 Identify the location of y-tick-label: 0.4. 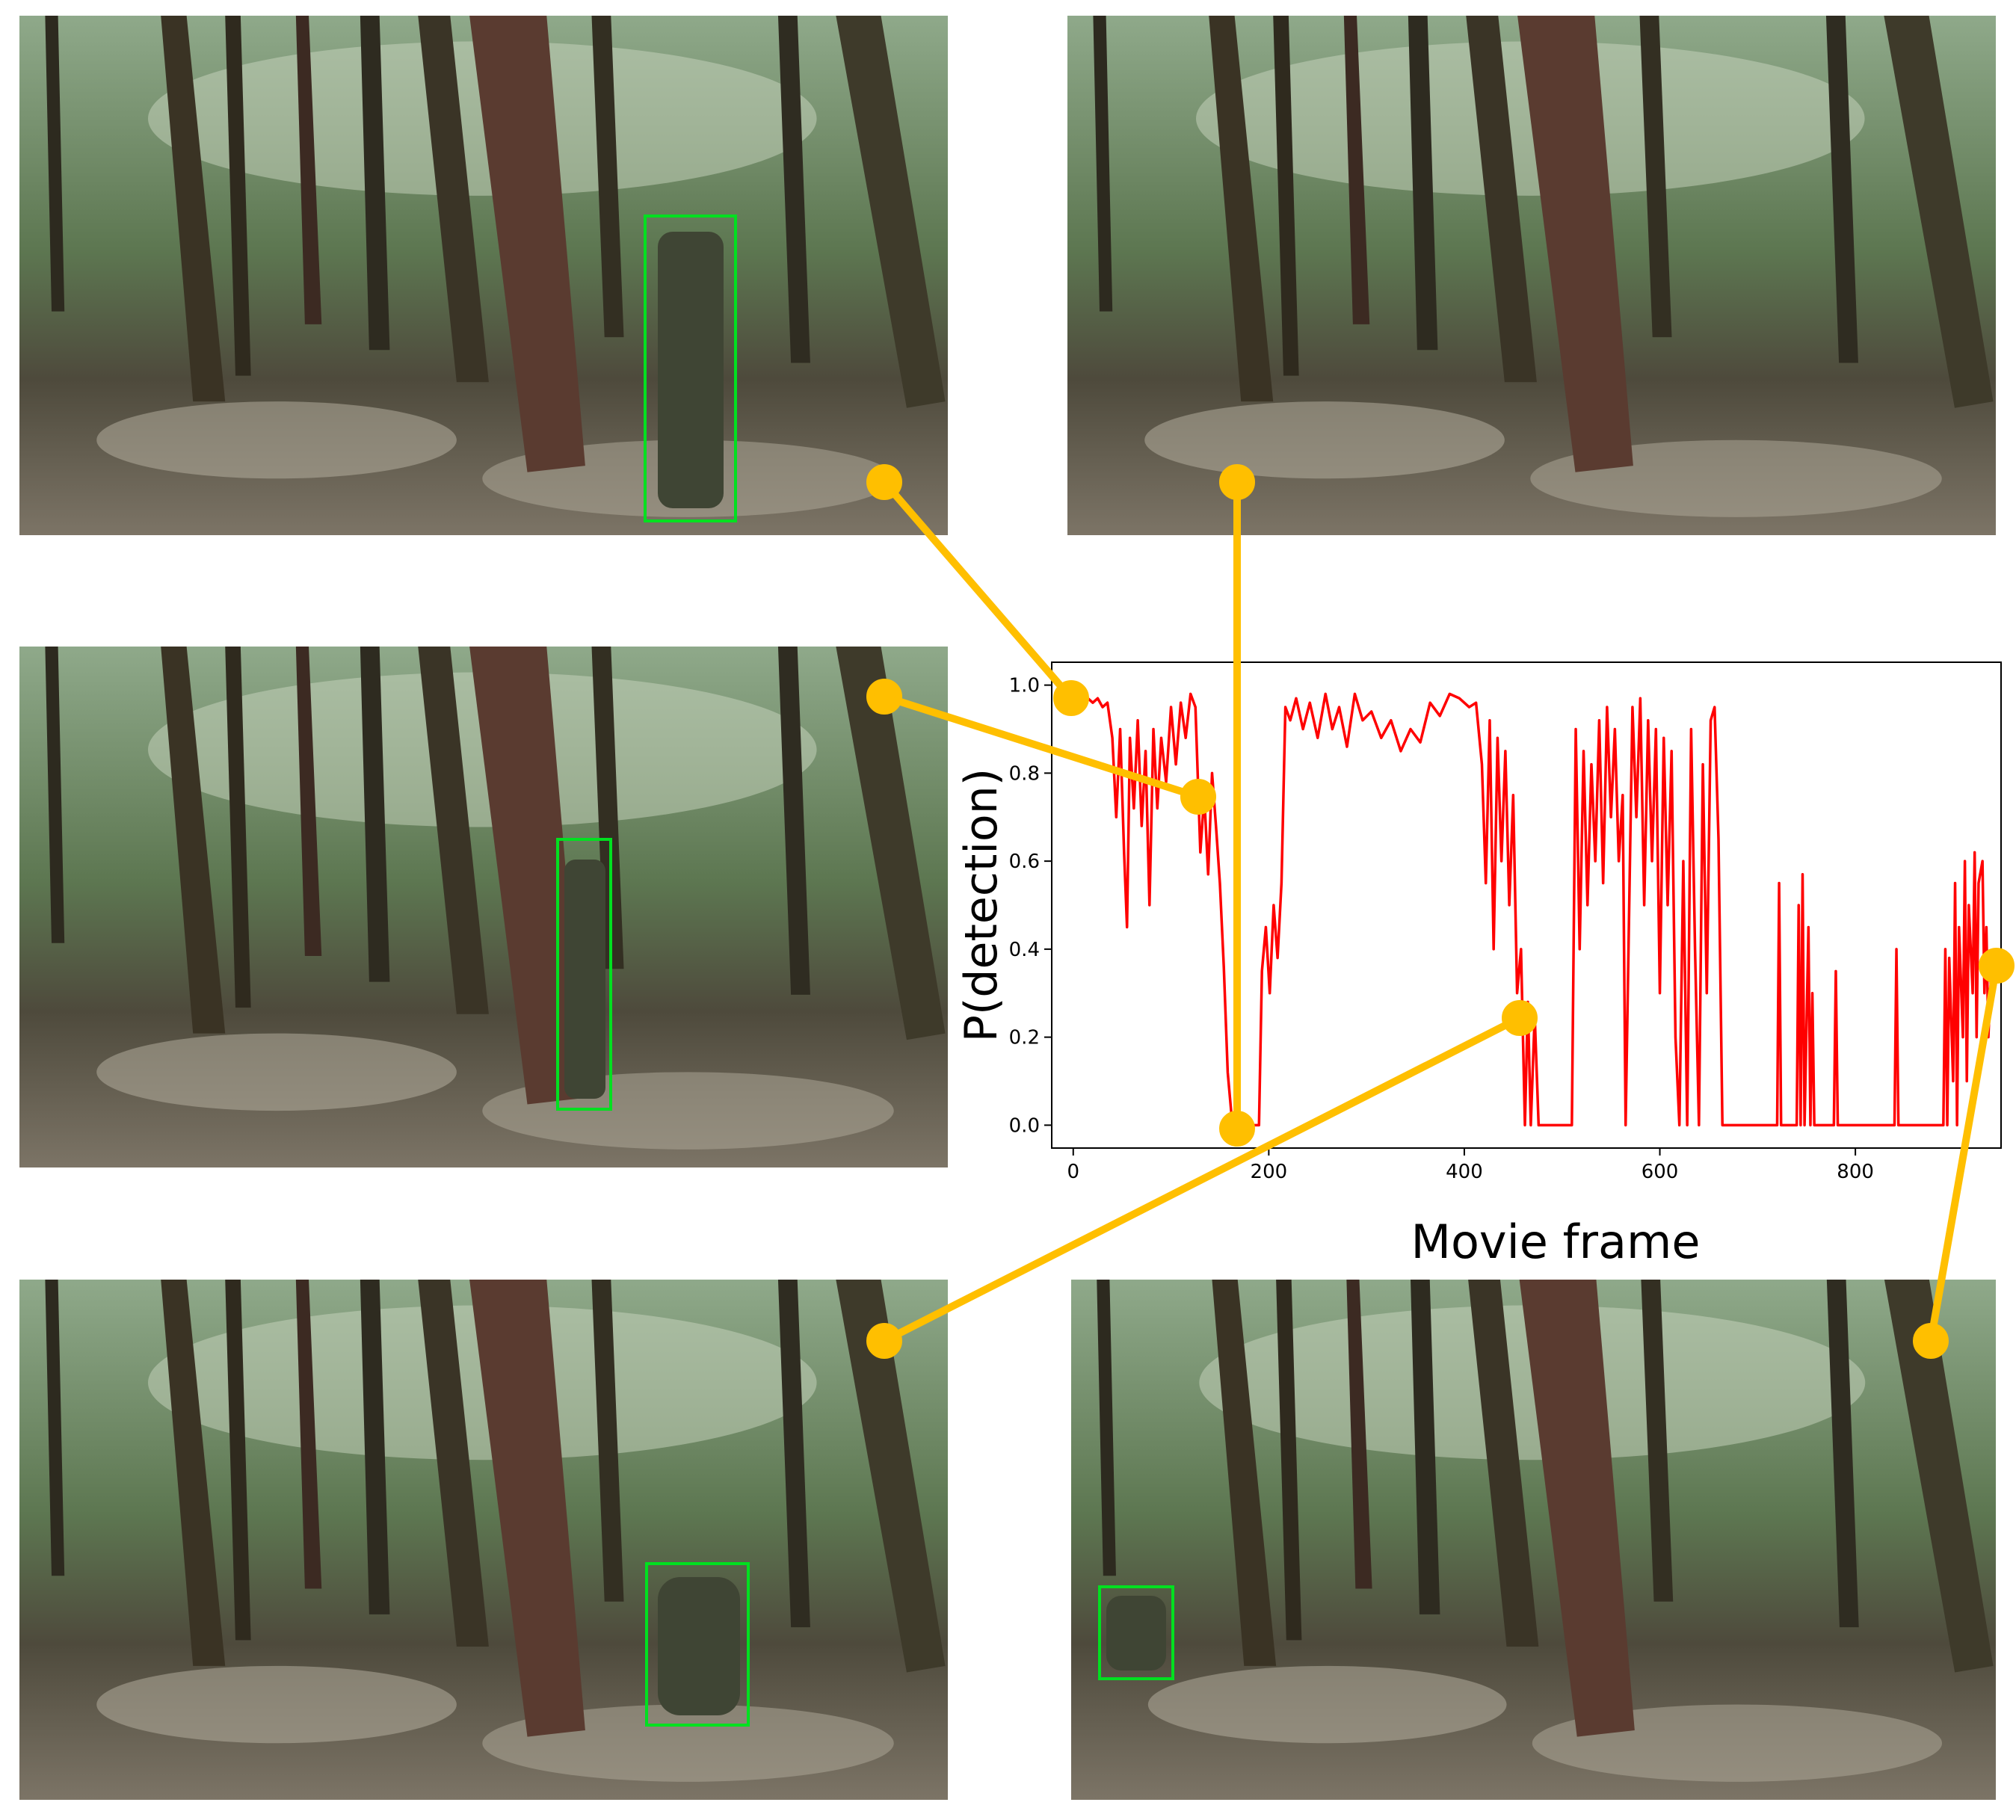
(1024, 950).